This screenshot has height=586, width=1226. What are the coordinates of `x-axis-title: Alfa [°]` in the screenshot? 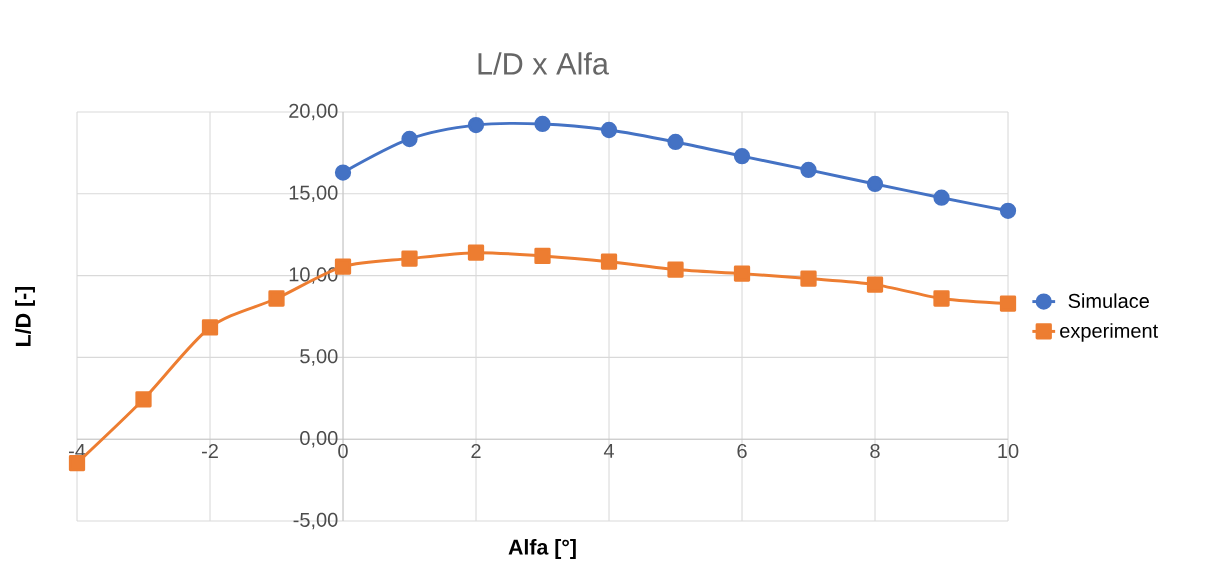 It's located at (542, 549).